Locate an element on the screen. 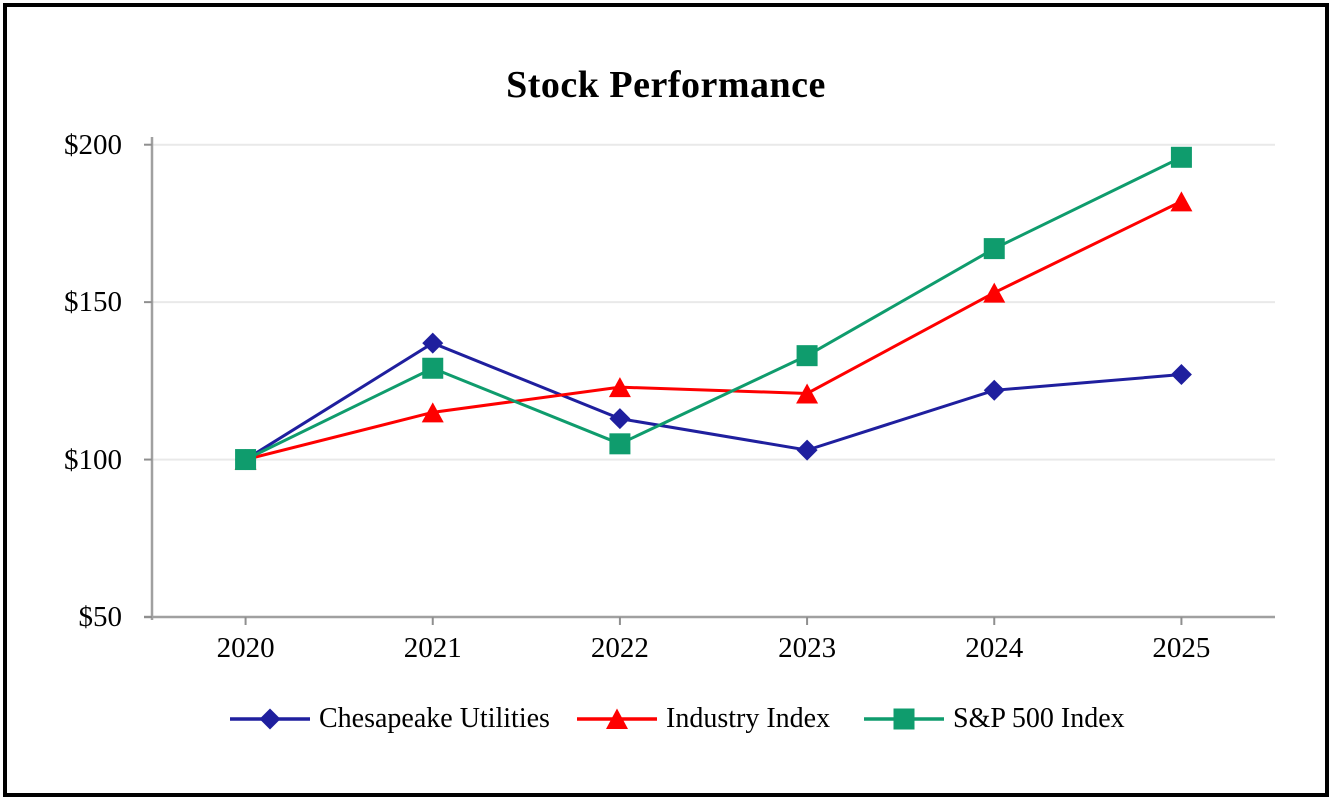 This screenshot has width=1332, height=807. x-tick-label-2021: 2021 is located at coordinates (432, 648).